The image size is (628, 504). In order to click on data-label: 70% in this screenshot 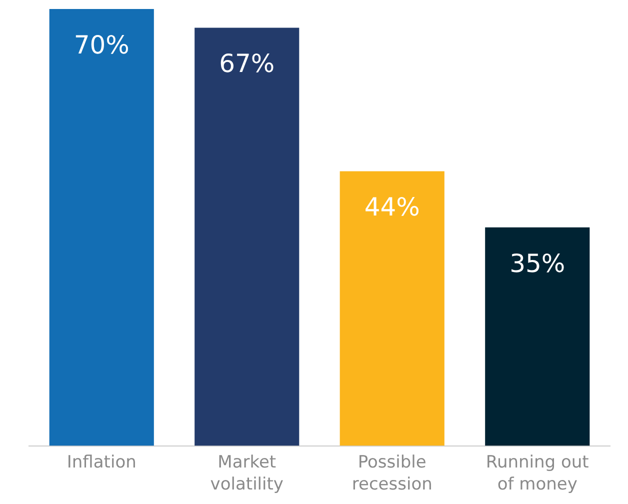, I will do `click(102, 45)`.